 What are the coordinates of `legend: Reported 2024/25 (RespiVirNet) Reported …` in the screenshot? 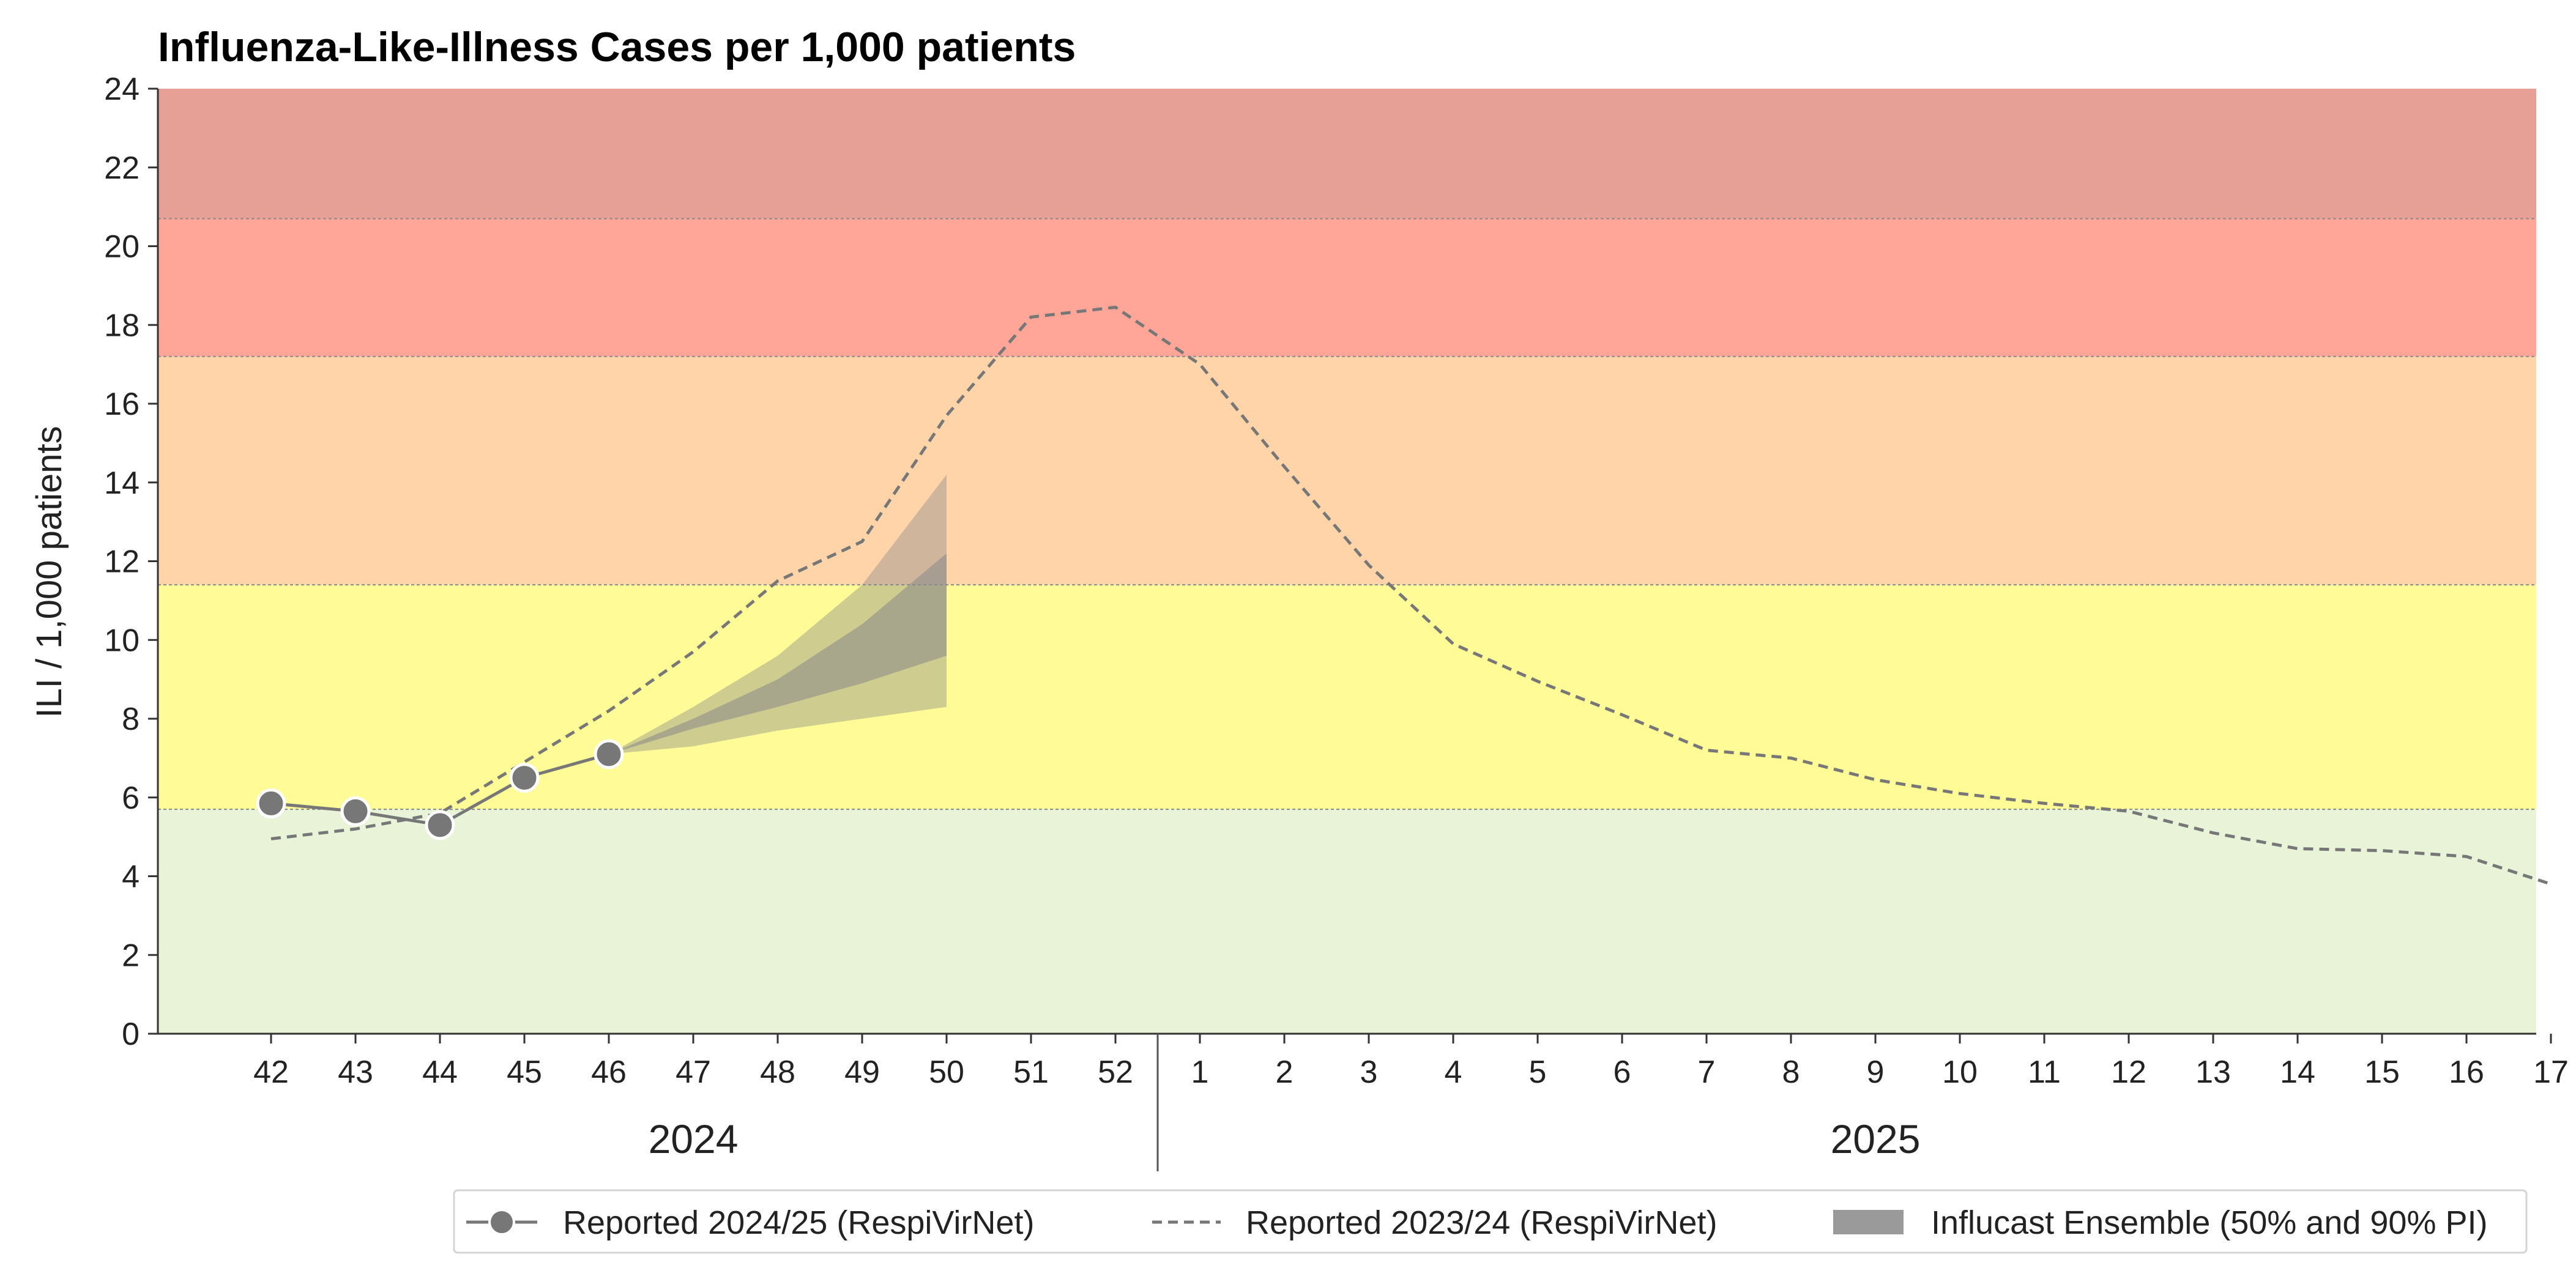 It's located at (1490, 1221).